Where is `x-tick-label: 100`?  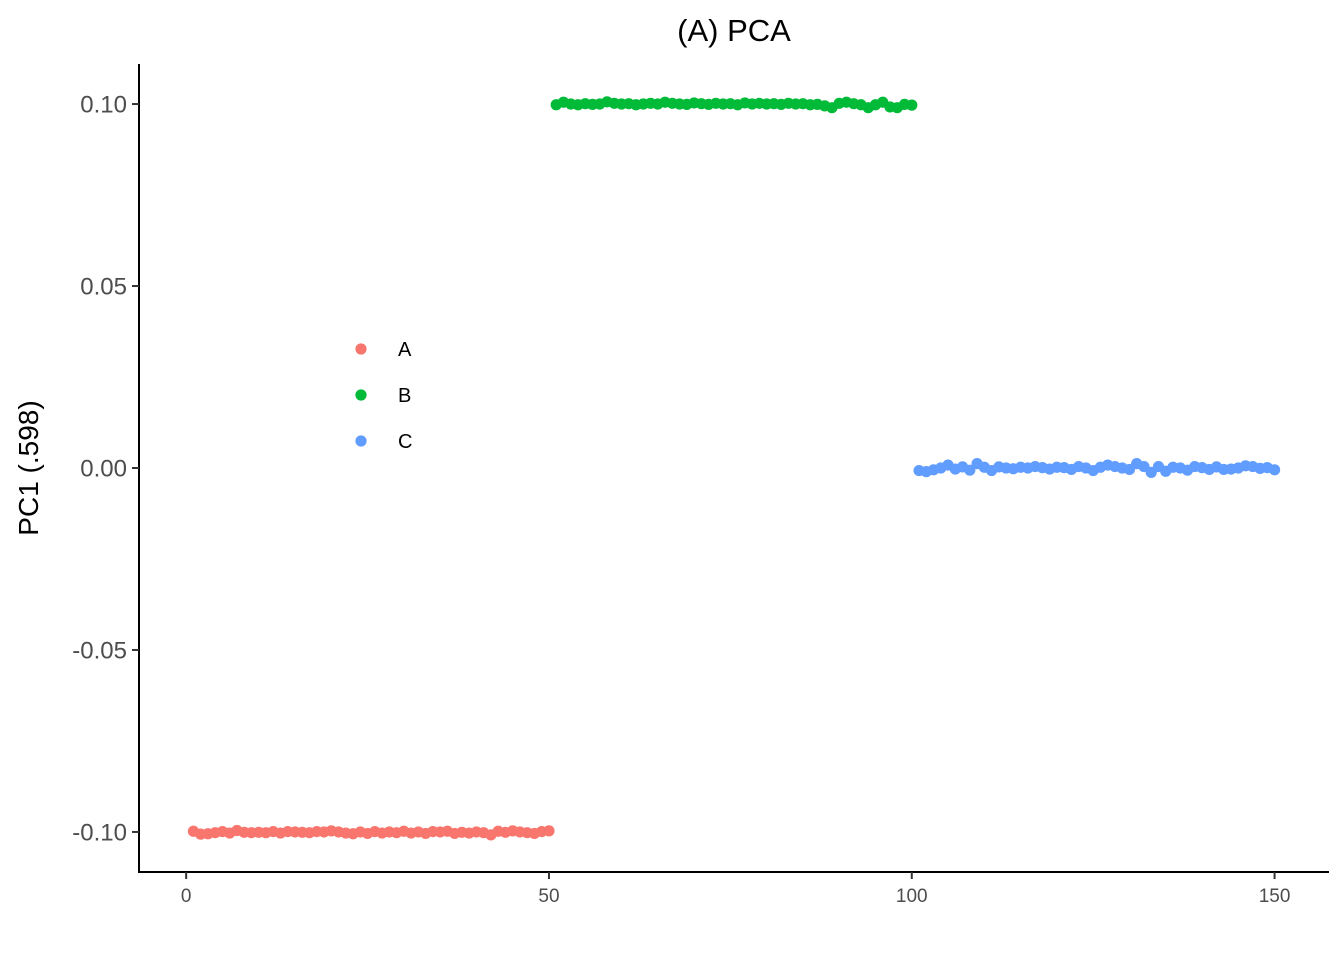 x-tick-label: 100 is located at coordinates (912, 896).